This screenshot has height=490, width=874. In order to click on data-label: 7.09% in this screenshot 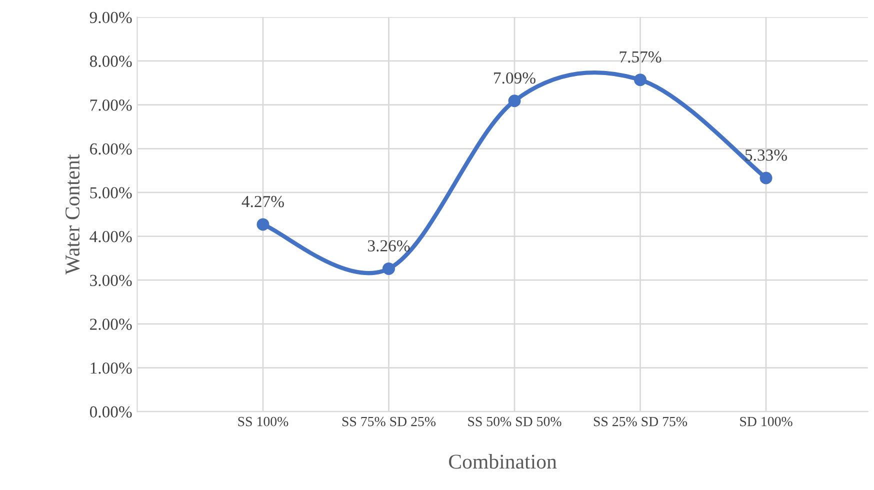, I will do `click(515, 78)`.